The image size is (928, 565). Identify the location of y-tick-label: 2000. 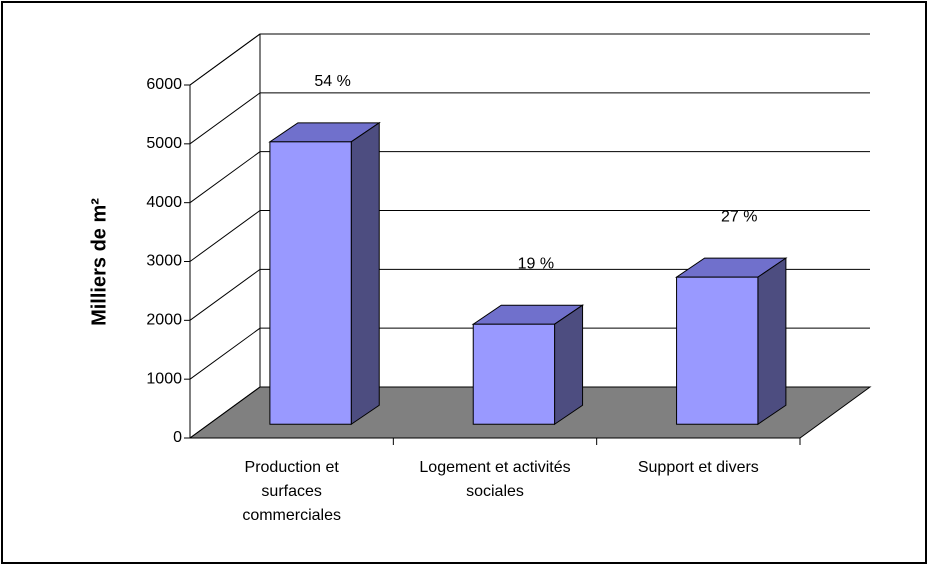
(164, 320).